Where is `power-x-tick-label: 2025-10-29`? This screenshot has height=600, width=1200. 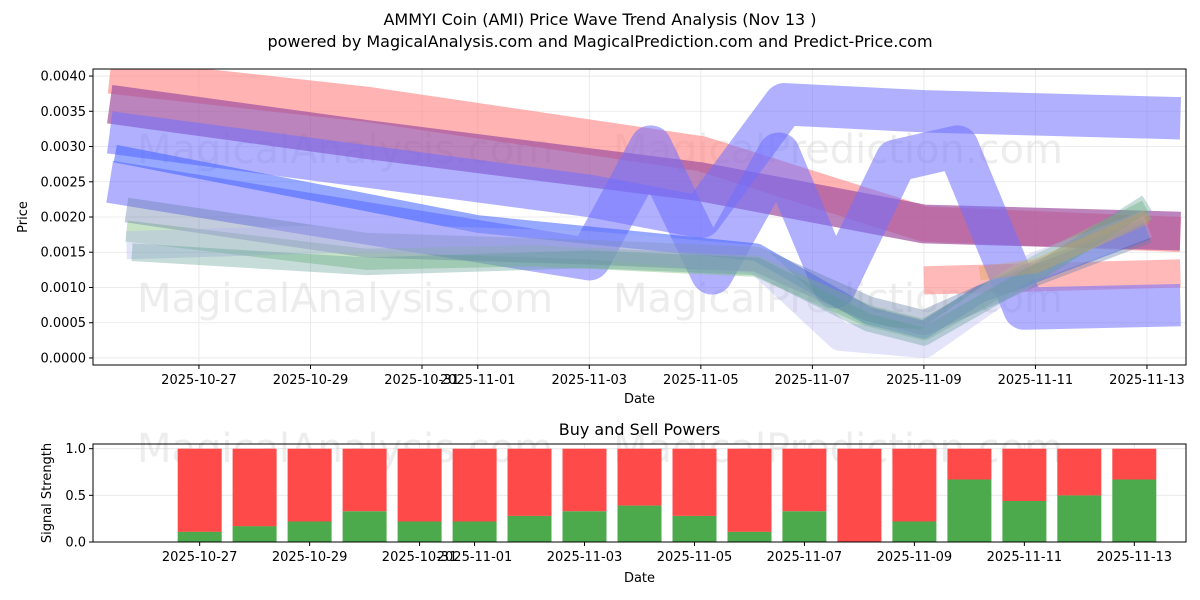
power-x-tick-label: 2025-10-29 is located at coordinates (310, 557).